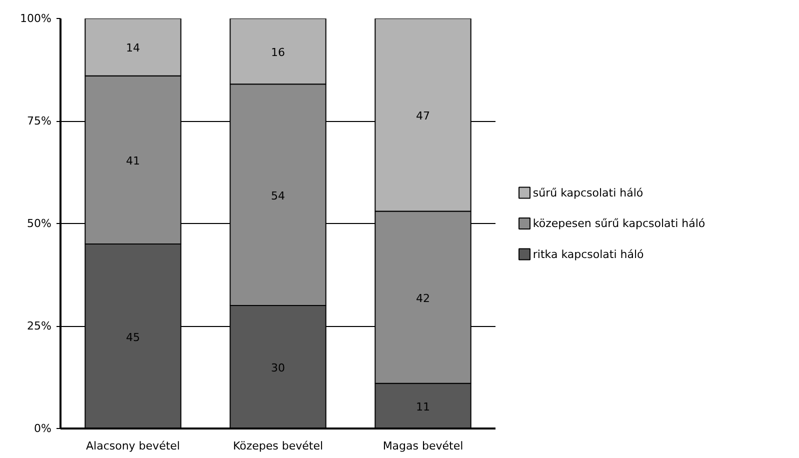 Image resolution: width=799 pixels, height=458 pixels. Describe the element at coordinates (133, 337) in the screenshot. I see `data-label: 45` at that location.